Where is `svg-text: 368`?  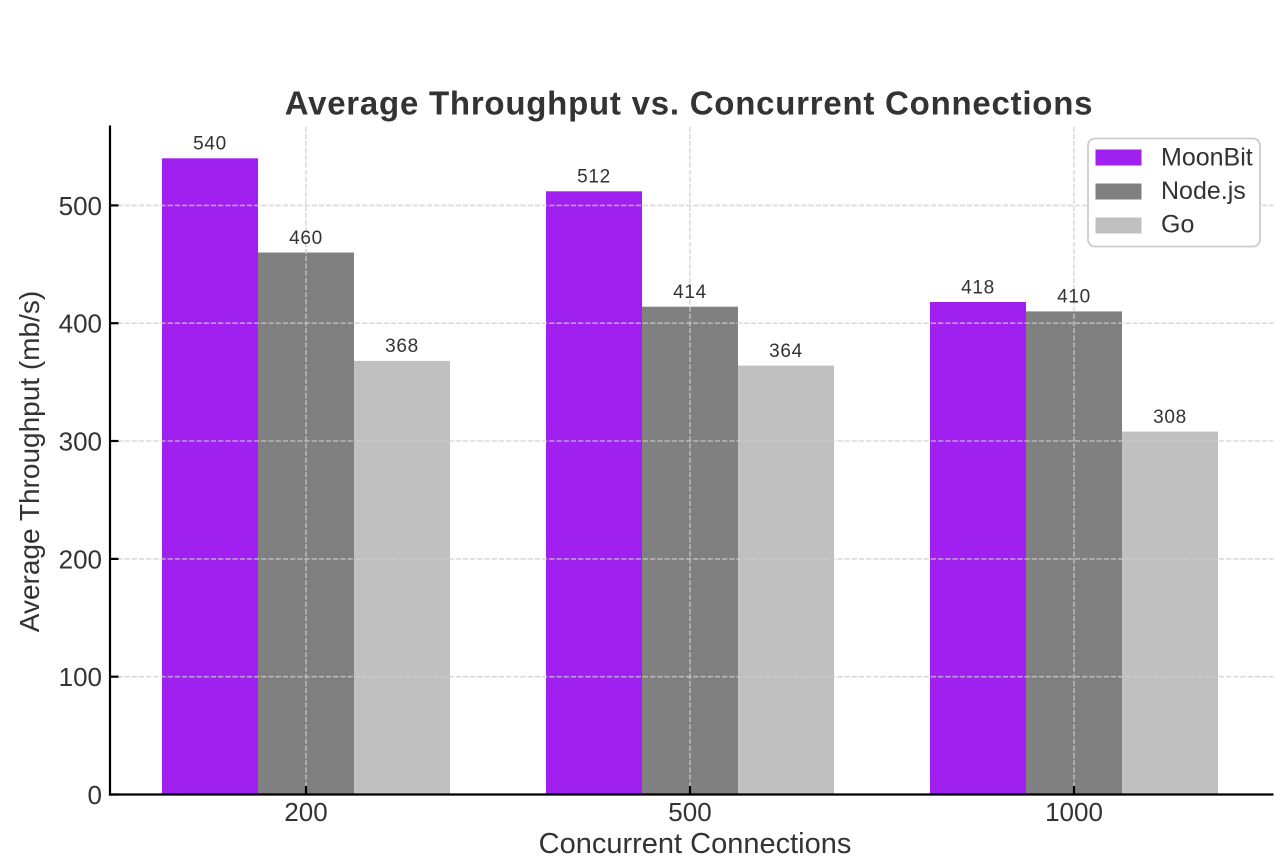 svg-text: 368 is located at coordinates (402, 346).